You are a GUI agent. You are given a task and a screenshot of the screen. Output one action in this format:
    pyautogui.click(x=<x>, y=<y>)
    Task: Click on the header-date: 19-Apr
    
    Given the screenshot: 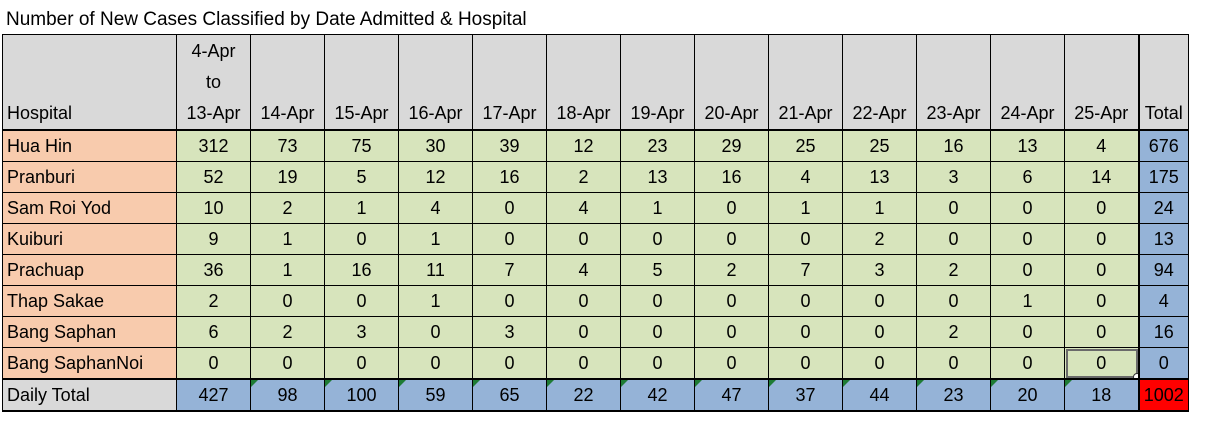 What is the action you would take?
    pyautogui.click(x=657, y=82)
    